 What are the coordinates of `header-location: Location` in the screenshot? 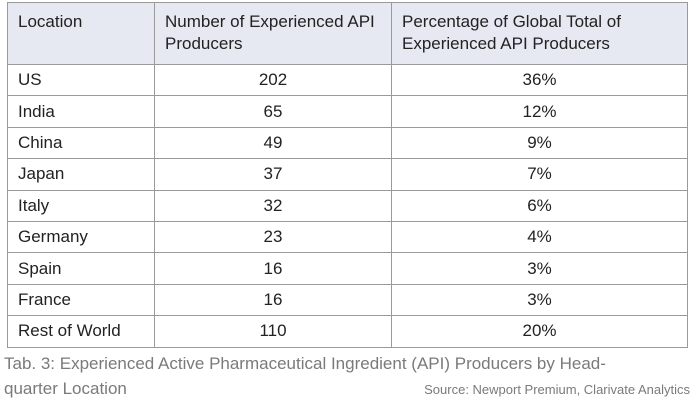 It's located at (81, 33).